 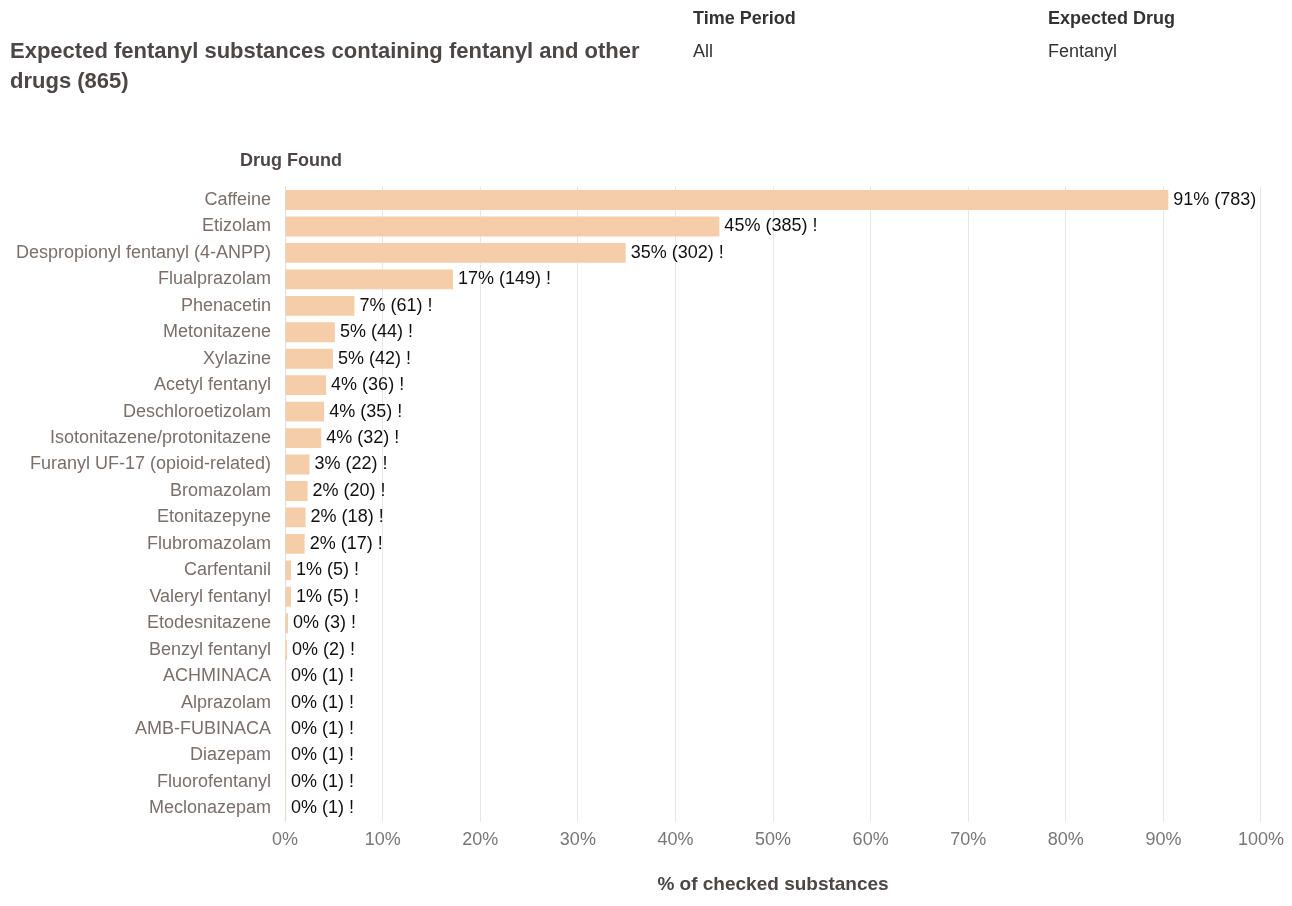 I want to click on chart-title: Expected fentanyl substances containing fentanyl and other drugs (865), so click(x=325, y=66).